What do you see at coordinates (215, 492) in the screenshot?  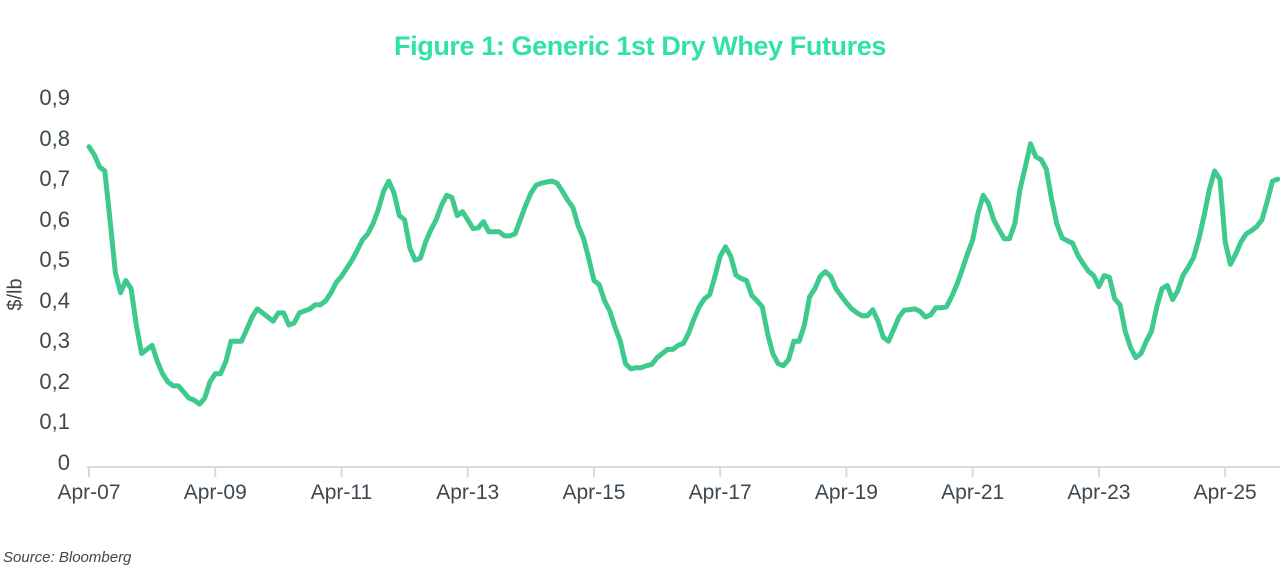 I see `x-tick-label: Apr-09` at bounding box center [215, 492].